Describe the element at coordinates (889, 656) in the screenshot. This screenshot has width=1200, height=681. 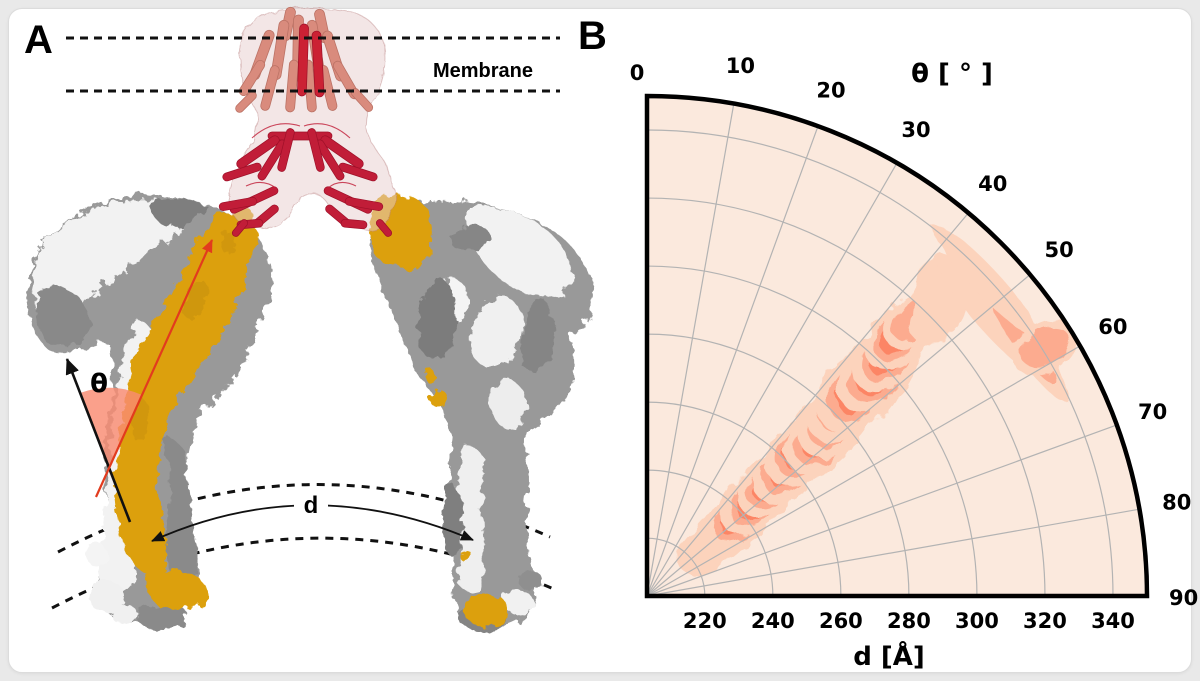
I see `r-axis-title: d [Å]` at that location.